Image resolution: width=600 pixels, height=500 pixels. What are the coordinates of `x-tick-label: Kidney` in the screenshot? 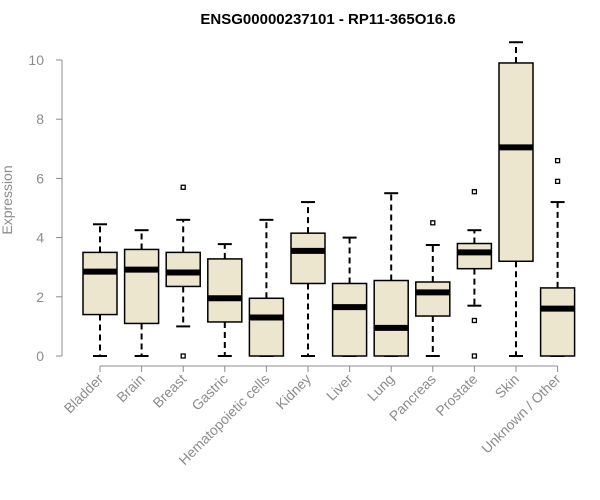 It's located at (294, 392).